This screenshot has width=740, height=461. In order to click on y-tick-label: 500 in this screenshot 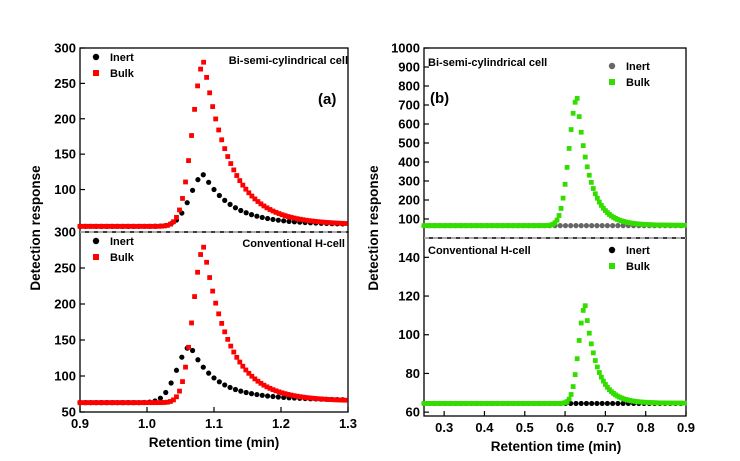, I will do `click(409, 143)`.